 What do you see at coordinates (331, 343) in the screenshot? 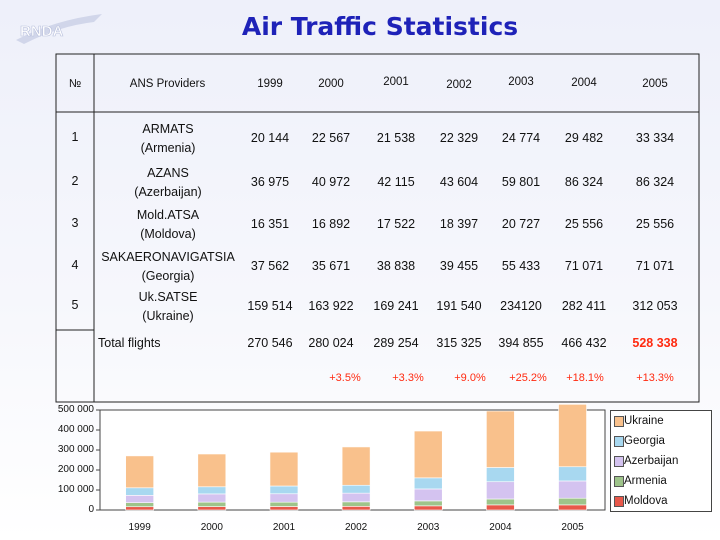
I see `total-cell: 280 024` at bounding box center [331, 343].